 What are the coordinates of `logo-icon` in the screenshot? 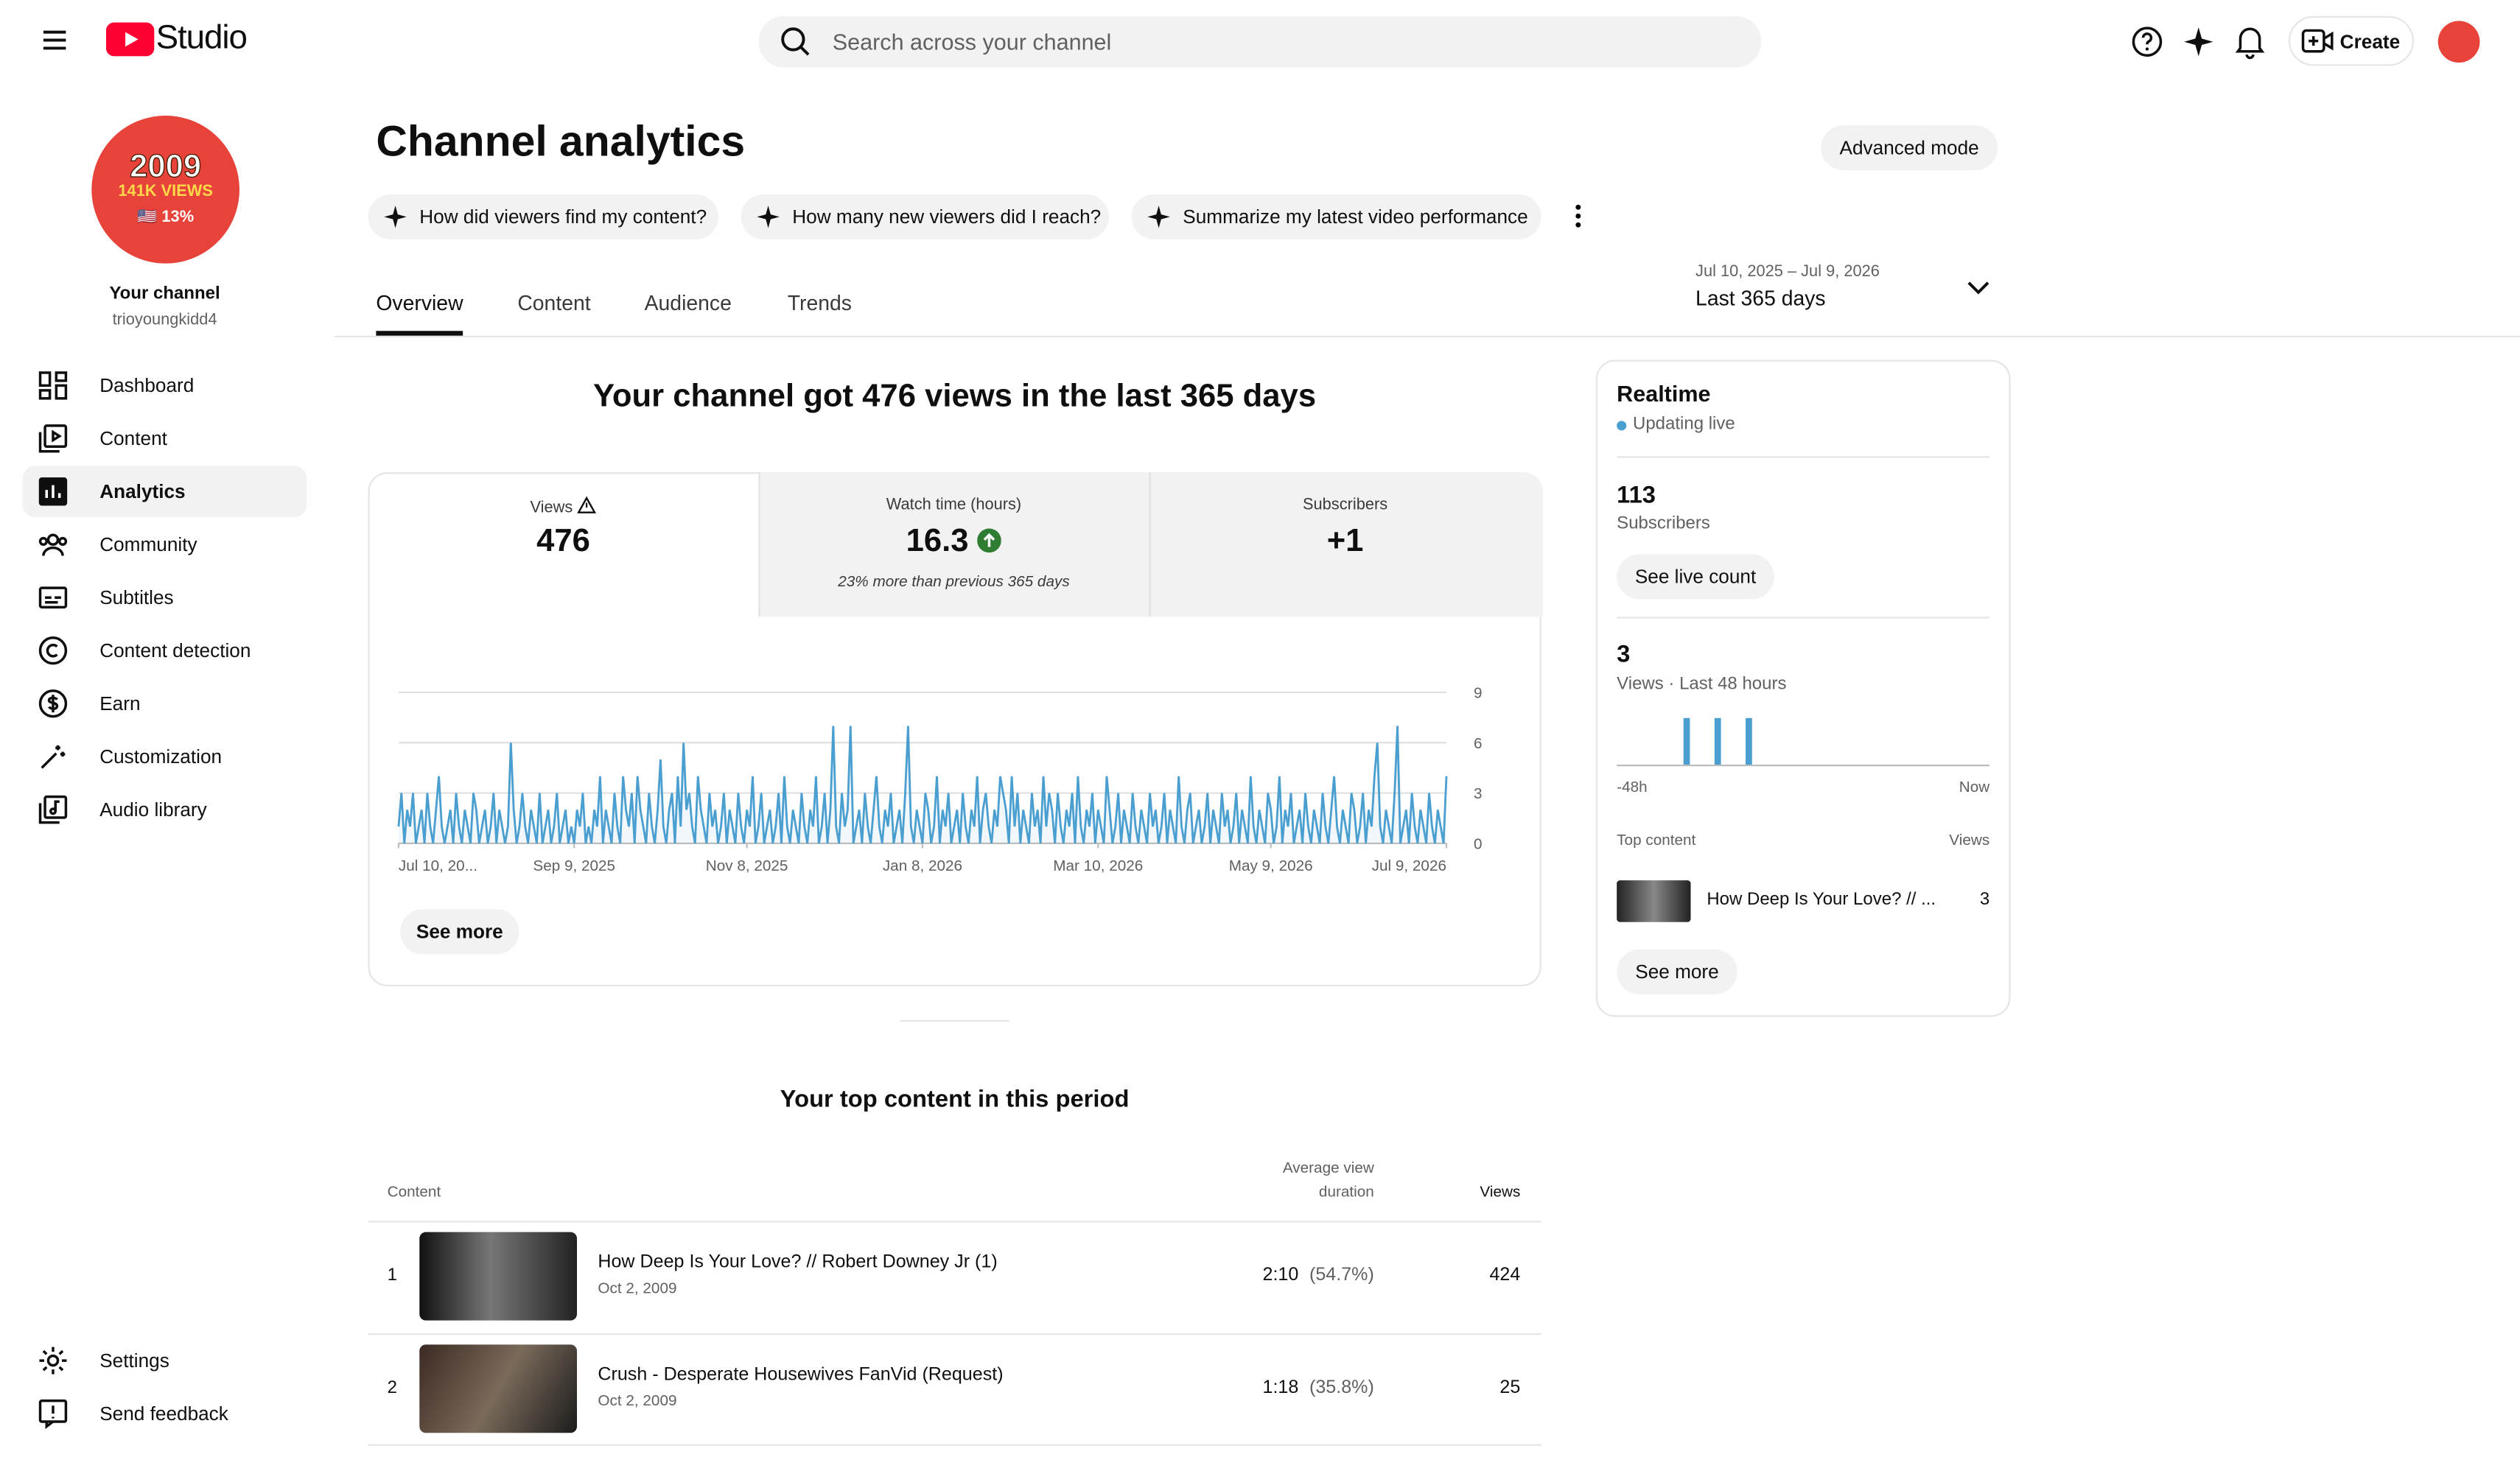 It's located at (130, 40).